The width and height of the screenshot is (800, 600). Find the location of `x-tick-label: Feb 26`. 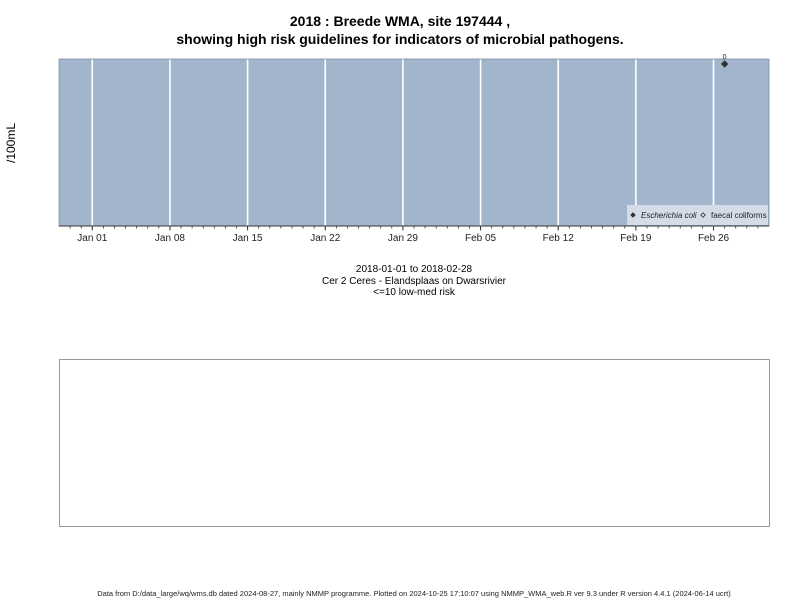

x-tick-label: Feb 26 is located at coordinates (714, 238).